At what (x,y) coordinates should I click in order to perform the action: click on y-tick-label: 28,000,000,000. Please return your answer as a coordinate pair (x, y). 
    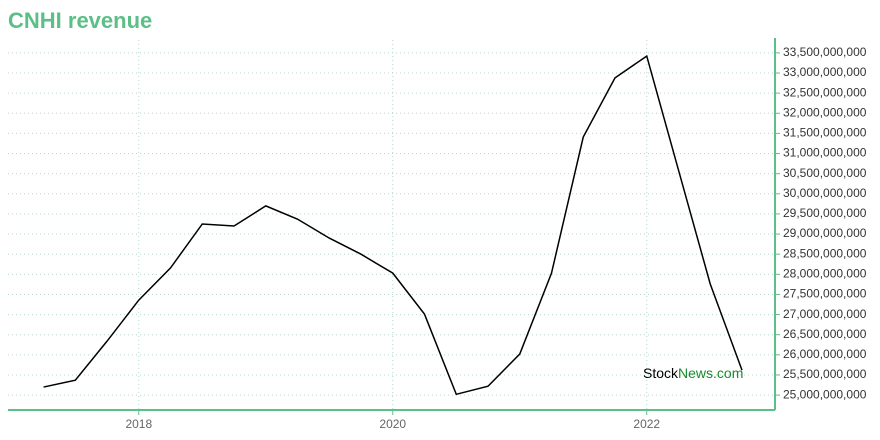
    Looking at the image, I should click on (825, 273).